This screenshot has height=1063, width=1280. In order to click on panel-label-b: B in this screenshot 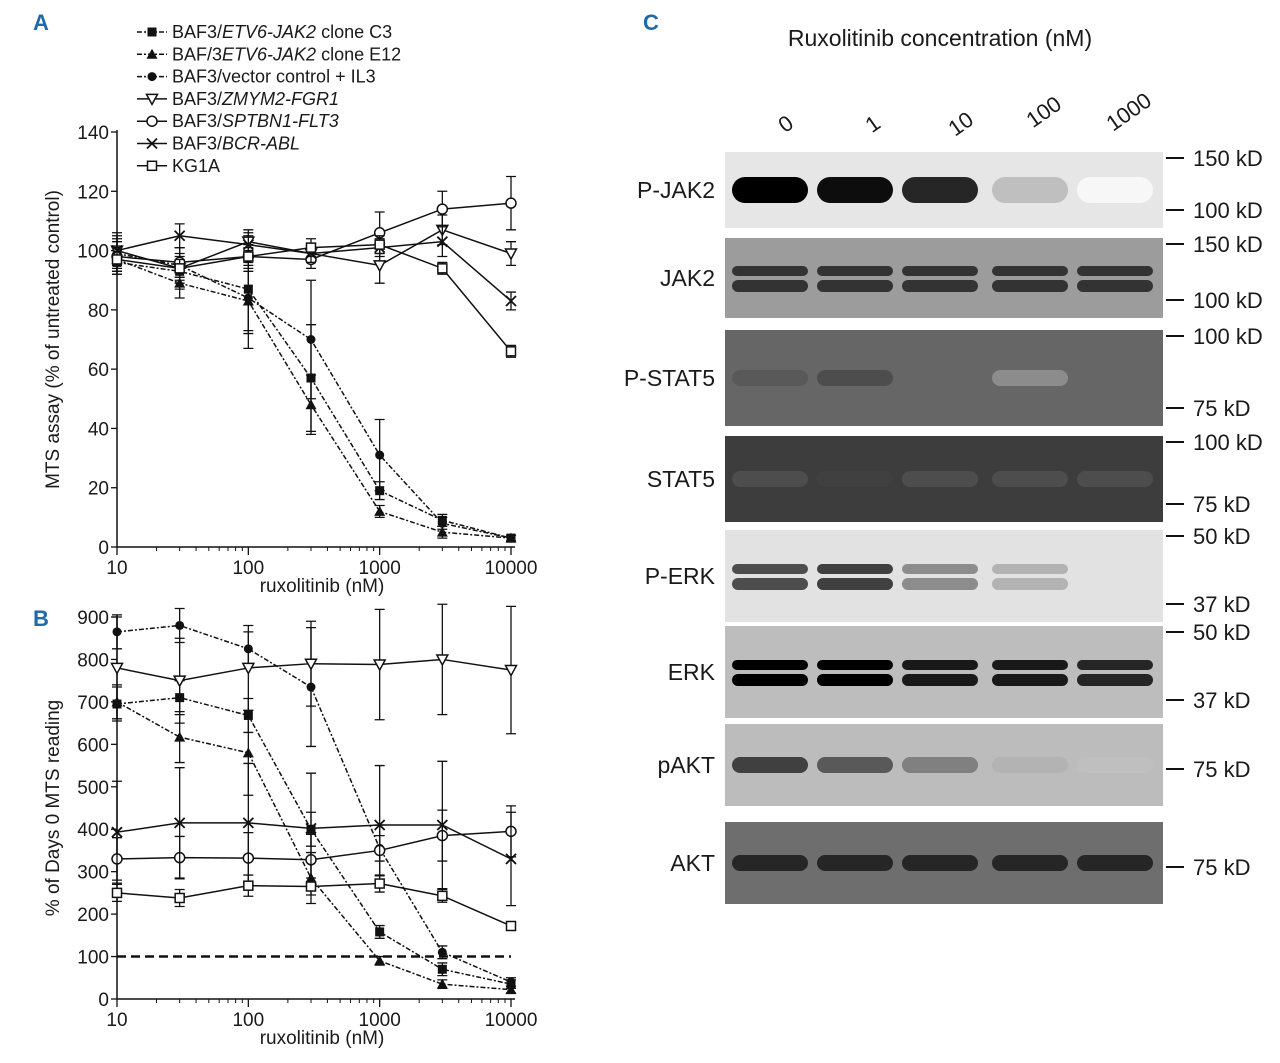, I will do `click(41, 618)`.